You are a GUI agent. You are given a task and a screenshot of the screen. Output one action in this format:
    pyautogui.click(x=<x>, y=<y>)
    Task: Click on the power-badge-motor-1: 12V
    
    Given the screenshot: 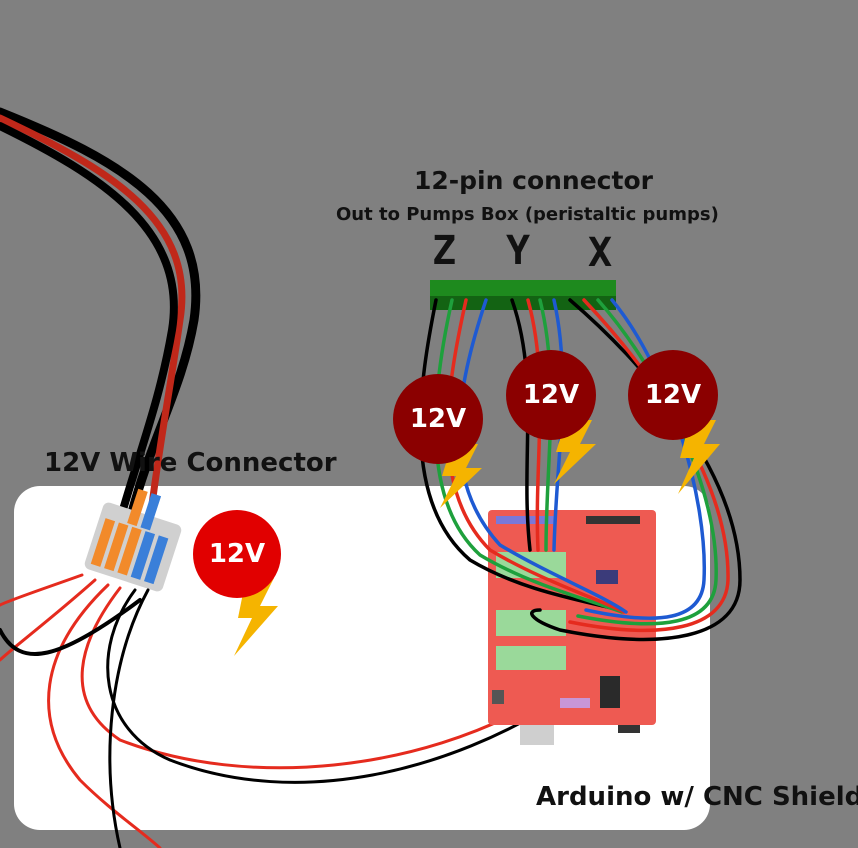 What is the action you would take?
    pyautogui.click(x=438, y=419)
    